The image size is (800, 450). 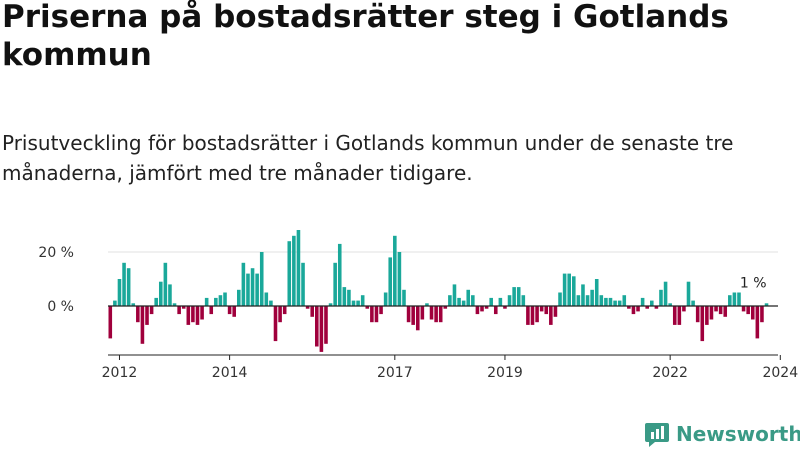 I want to click on y-tick-label: 0 %, so click(x=60, y=307).